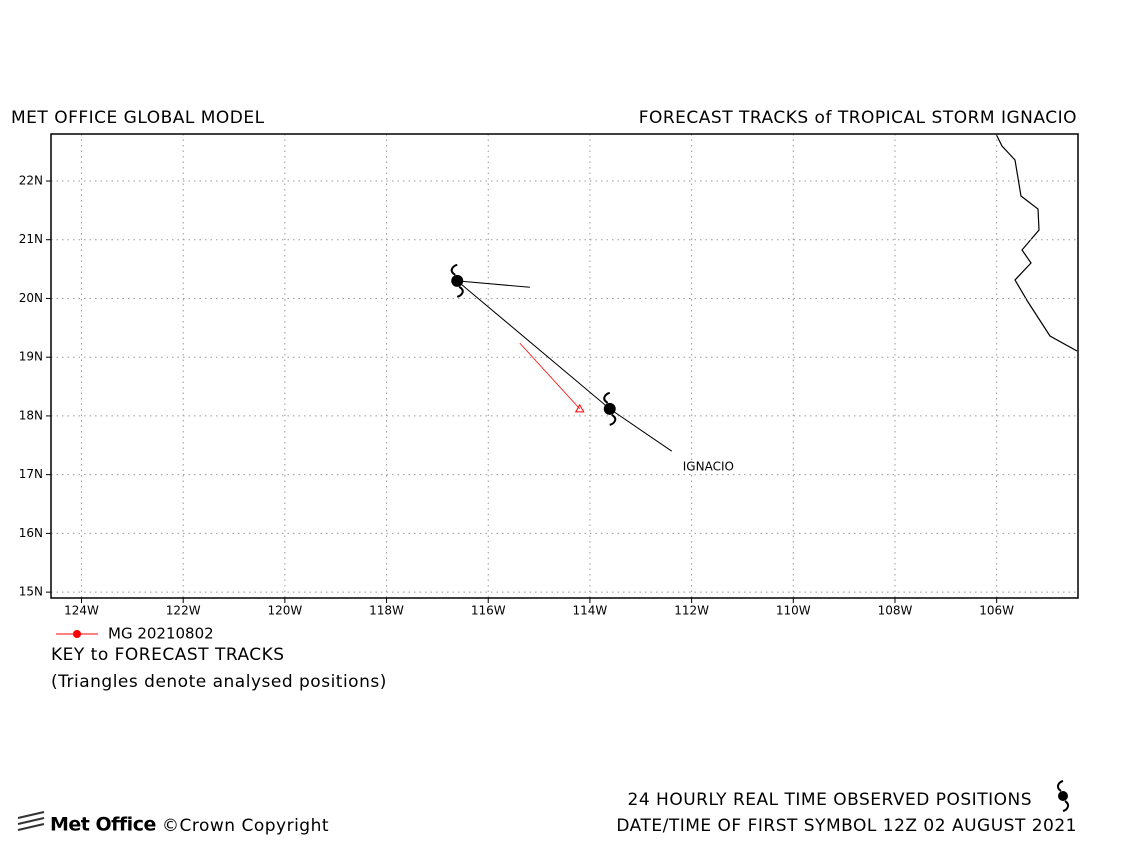 Image resolution: width=1130 pixels, height=844 pixels. I want to click on x-tick-label: 114W, so click(590, 611).